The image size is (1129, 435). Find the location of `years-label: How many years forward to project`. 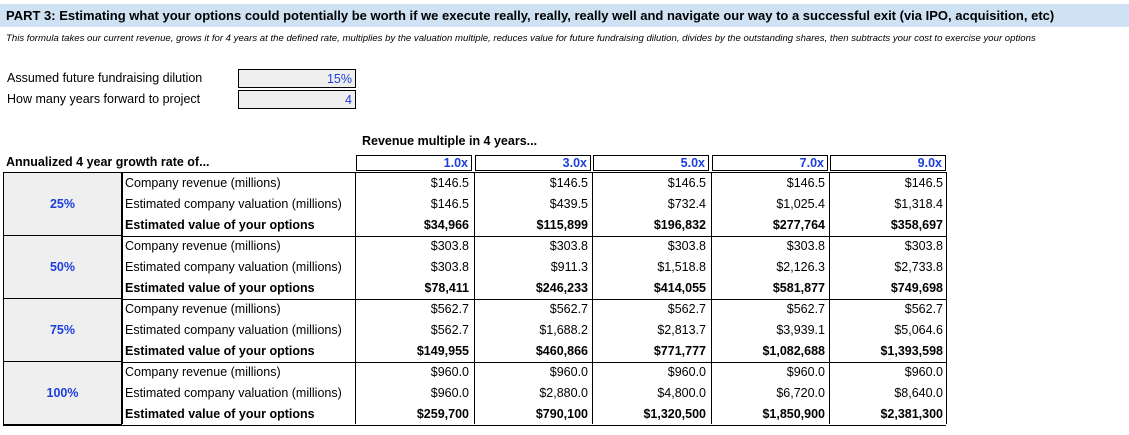

years-label: How many years forward to project is located at coordinates (104, 99).